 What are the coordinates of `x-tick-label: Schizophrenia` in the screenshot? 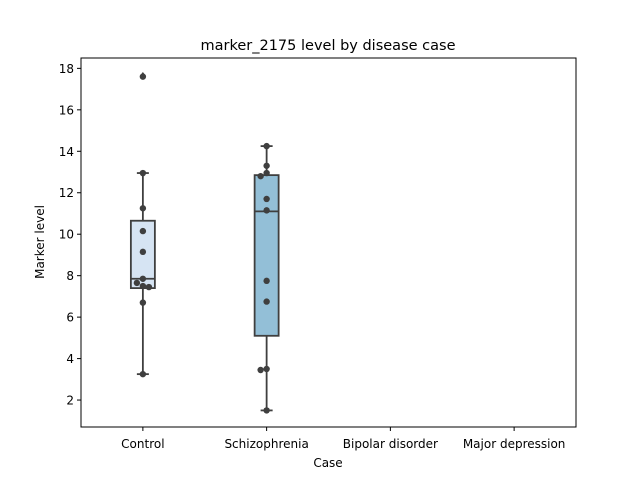 It's located at (266, 444).